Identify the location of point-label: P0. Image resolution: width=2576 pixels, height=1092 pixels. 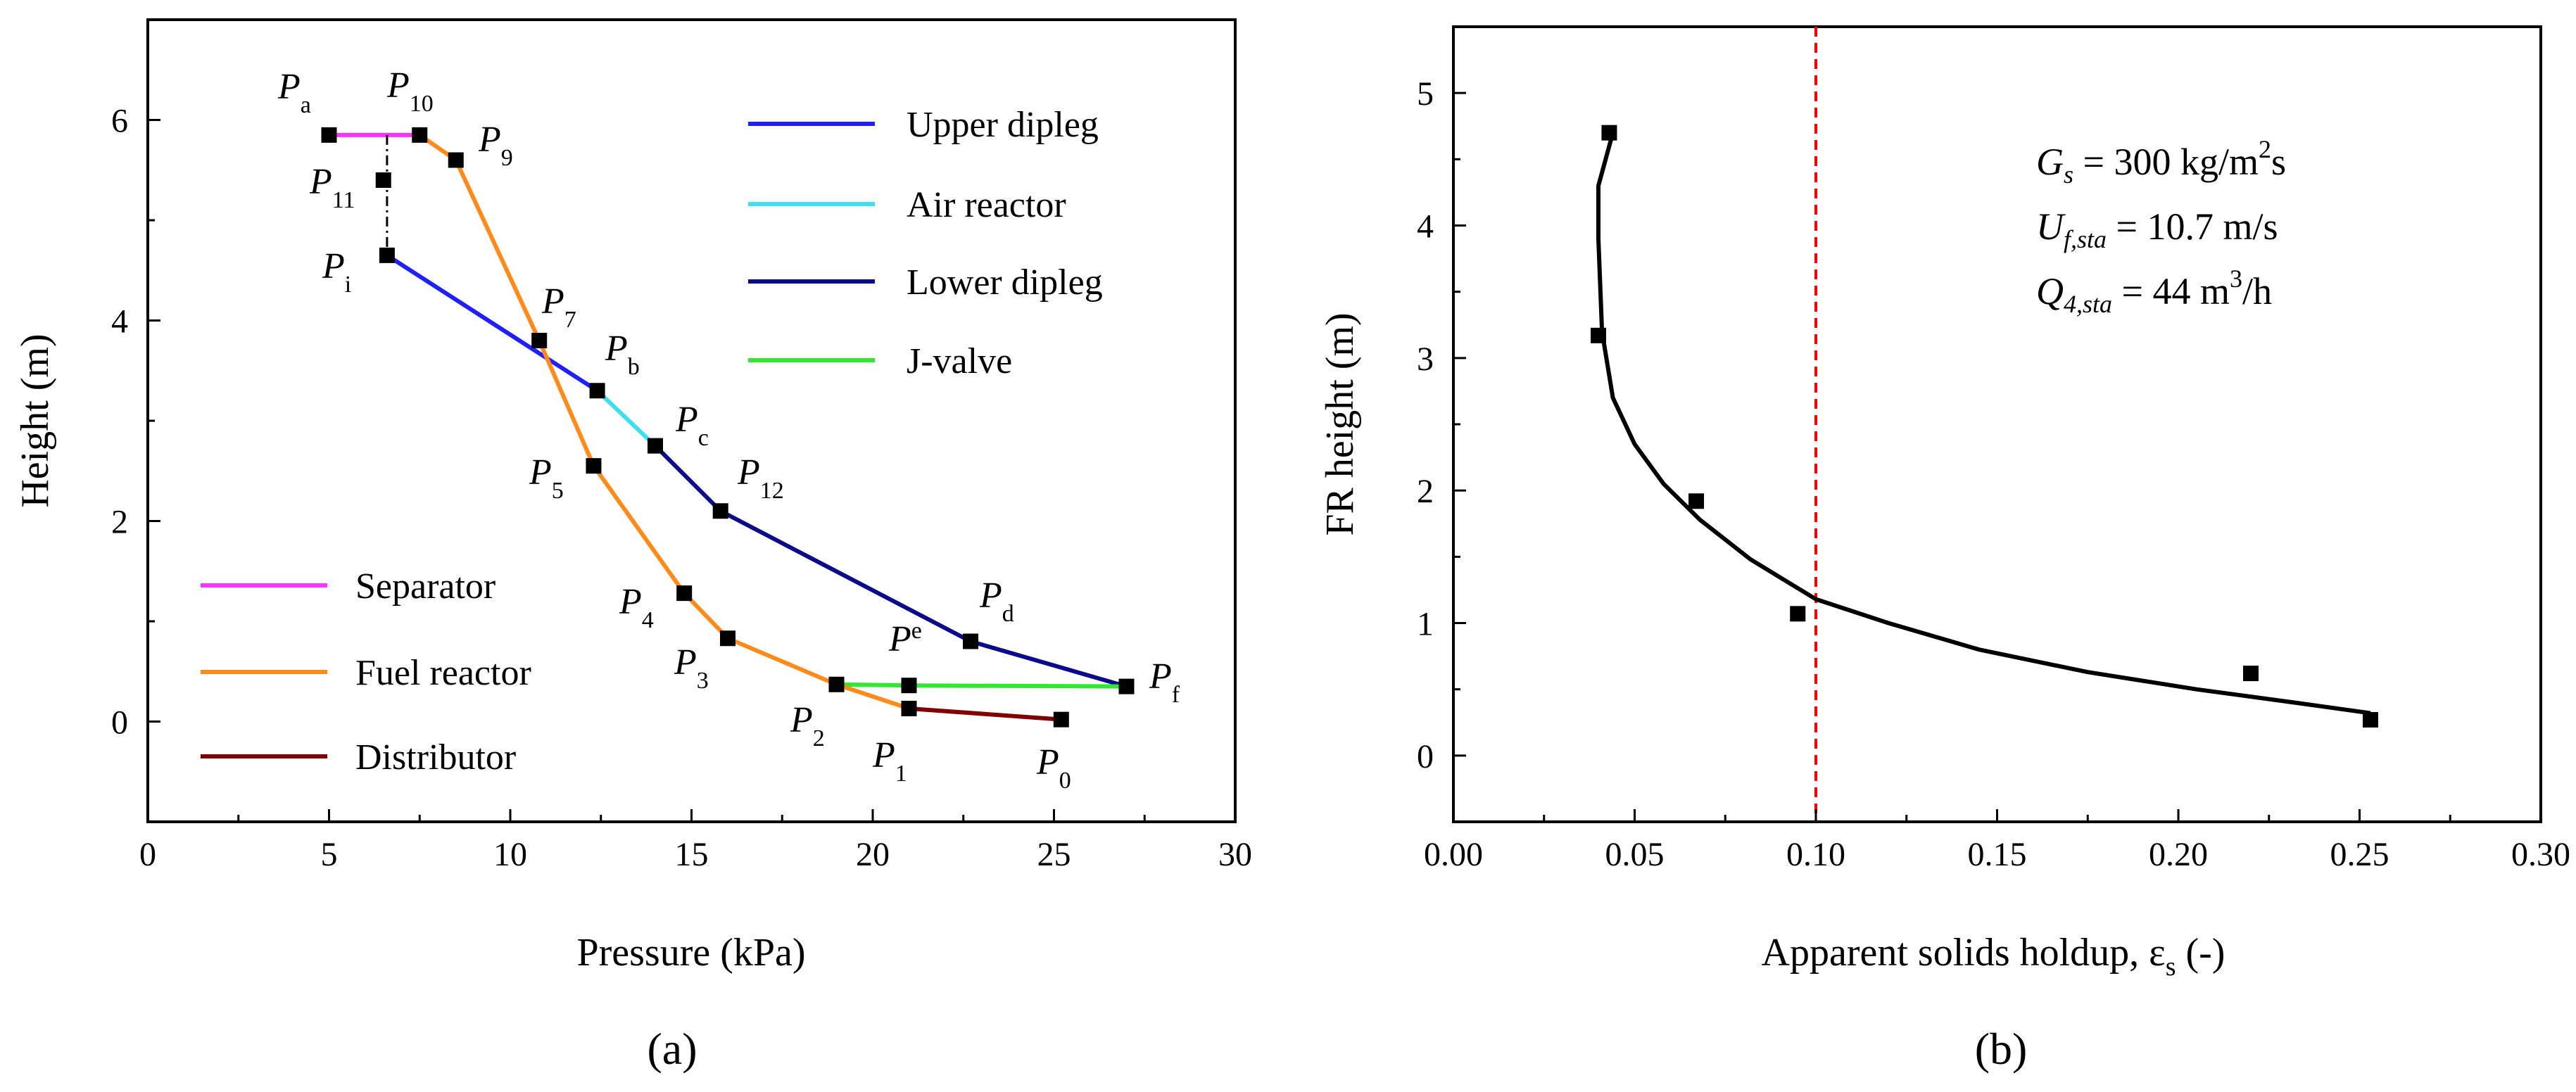
(1053, 768).